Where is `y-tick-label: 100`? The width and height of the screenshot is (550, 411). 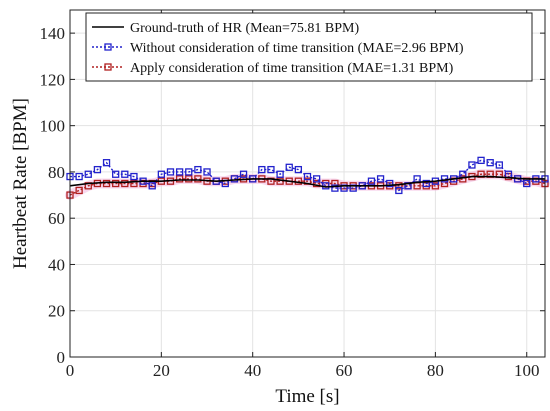
y-tick-label: 100 is located at coordinates (53, 126).